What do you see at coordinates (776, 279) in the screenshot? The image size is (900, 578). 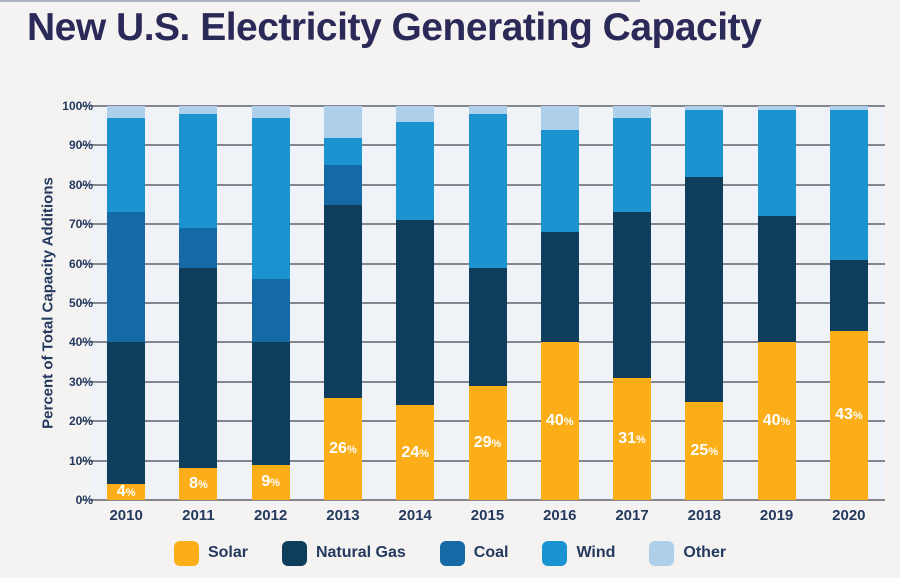 I see `bar-segment-natural-gas-2019` at bounding box center [776, 279].